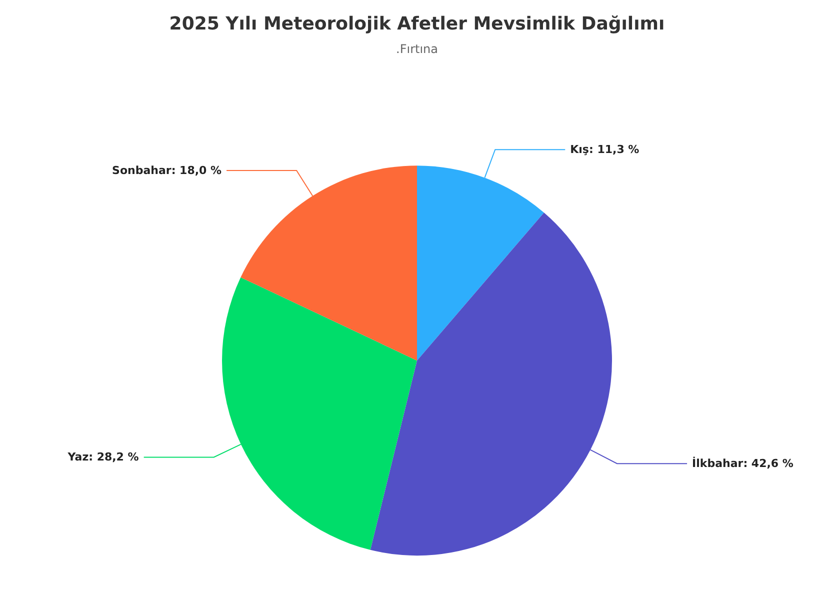  Describe the element at coordinates (417, 49) in the screenshot. I see `chart-subtitle: .Fırtına` at that location.